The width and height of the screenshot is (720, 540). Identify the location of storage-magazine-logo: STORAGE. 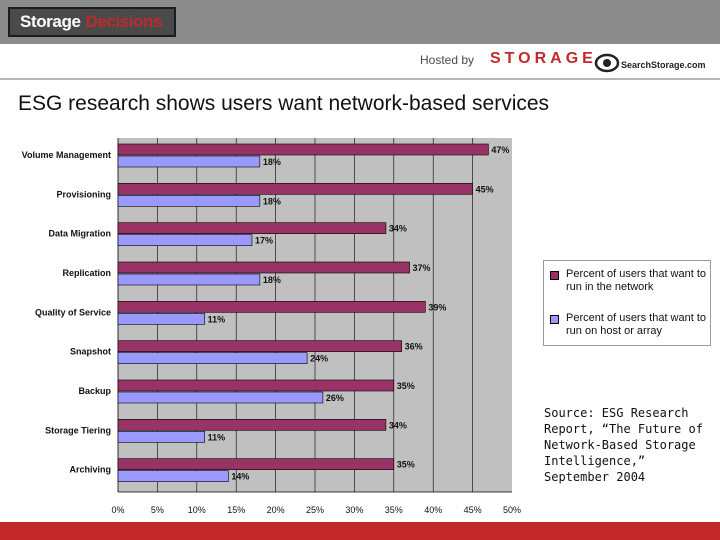
(543, 58).